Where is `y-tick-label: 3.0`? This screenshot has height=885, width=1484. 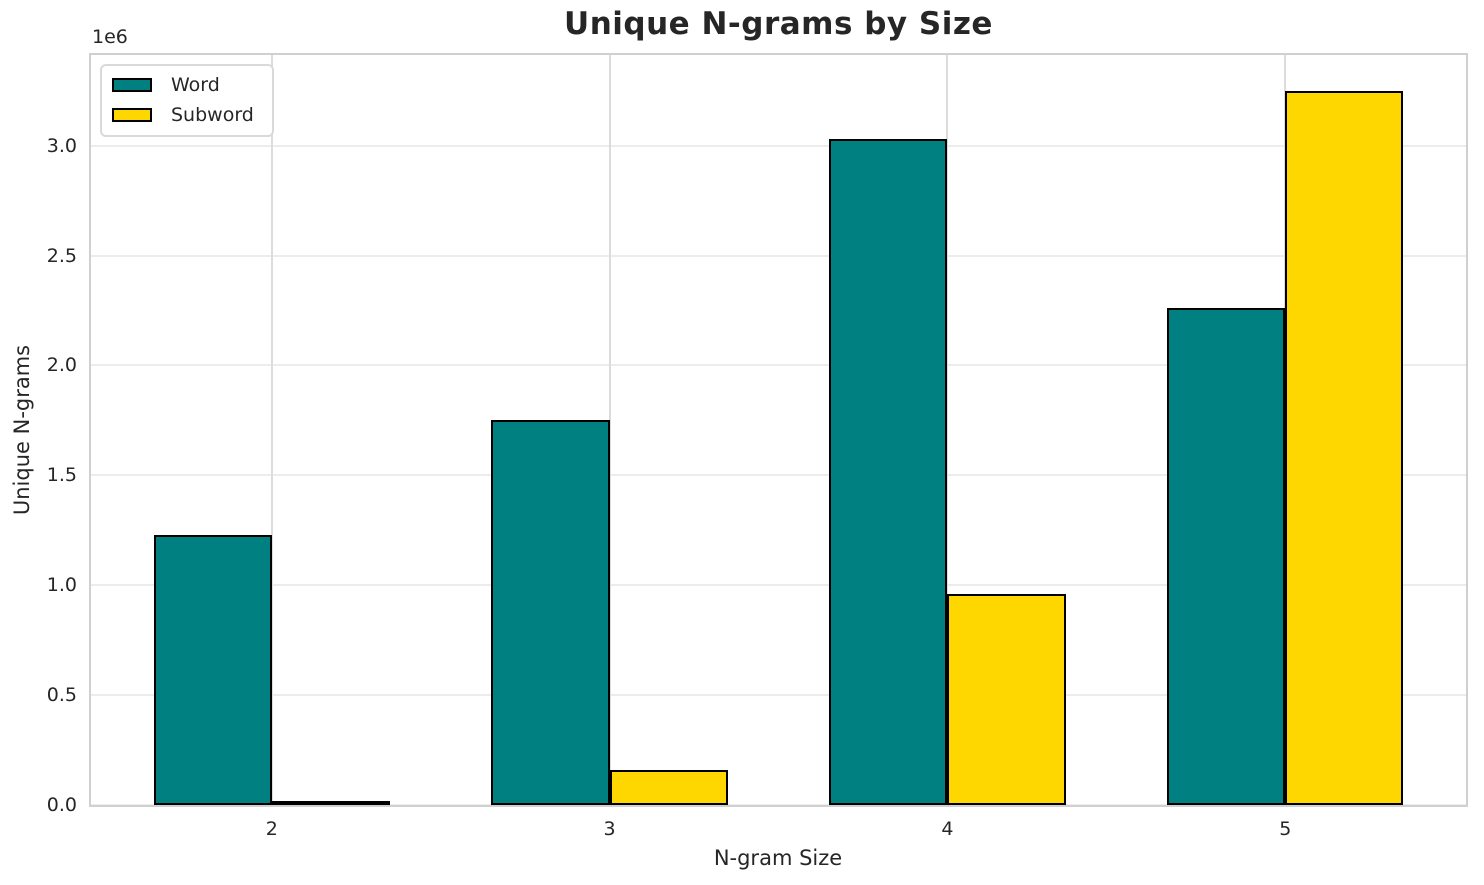 y-tick-label: 3.0 is located at coordinates (61, 145).